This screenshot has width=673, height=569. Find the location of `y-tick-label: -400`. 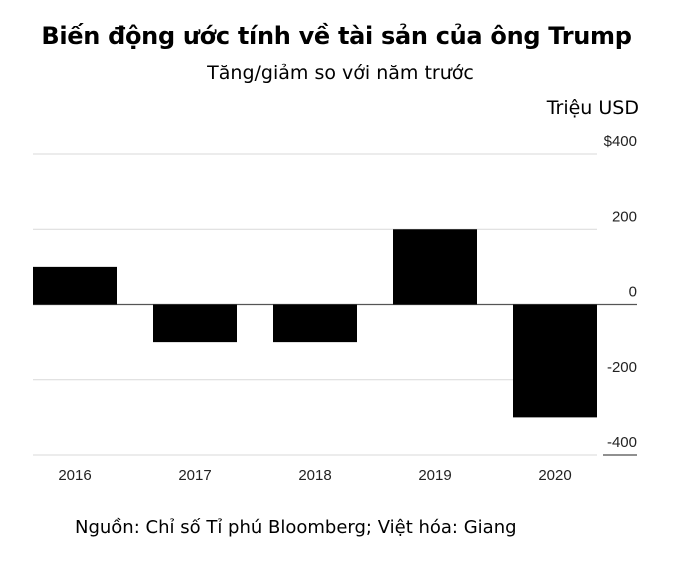

y-tick-label: -400 is located at coordinates (622, 442).